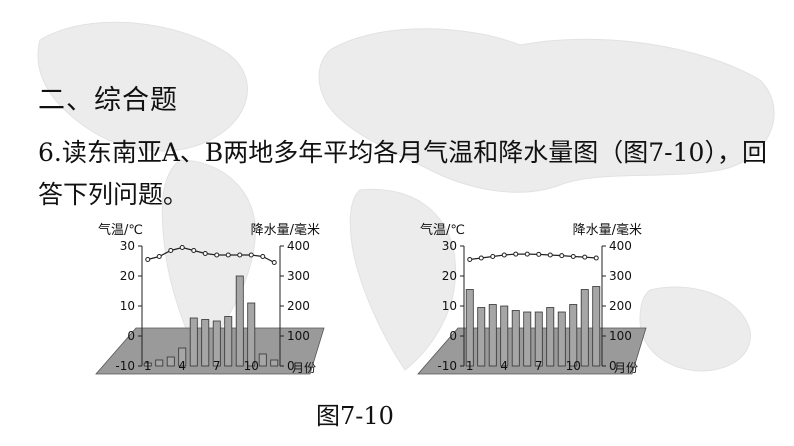  What do you see at coordinates (108, 100) in the screenshot?
I see `section-title: 二、综合题` at bounding box center [108, 100].